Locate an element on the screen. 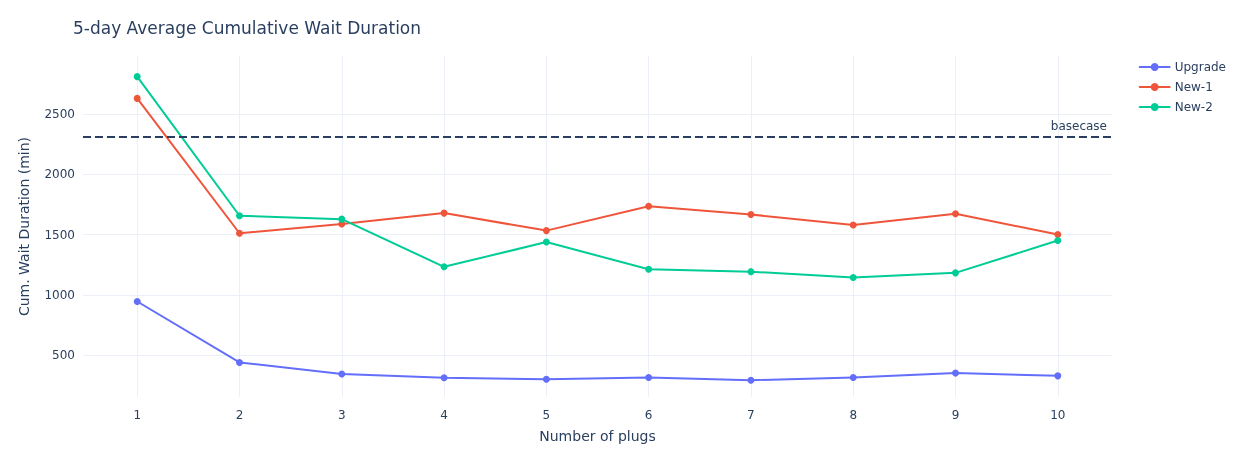 The image size is (1249, 456). ref-line-label: basecase is located at coordinates (1078, 126).